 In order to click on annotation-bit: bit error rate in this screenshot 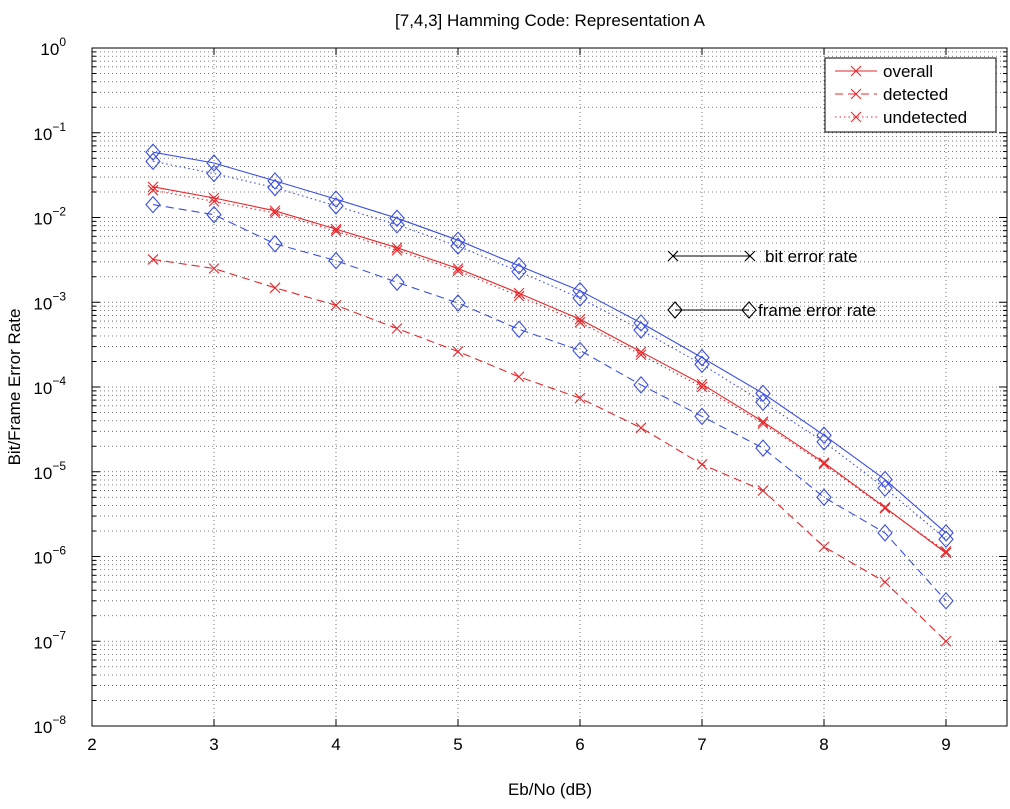, I will do `click(762, 256)`.